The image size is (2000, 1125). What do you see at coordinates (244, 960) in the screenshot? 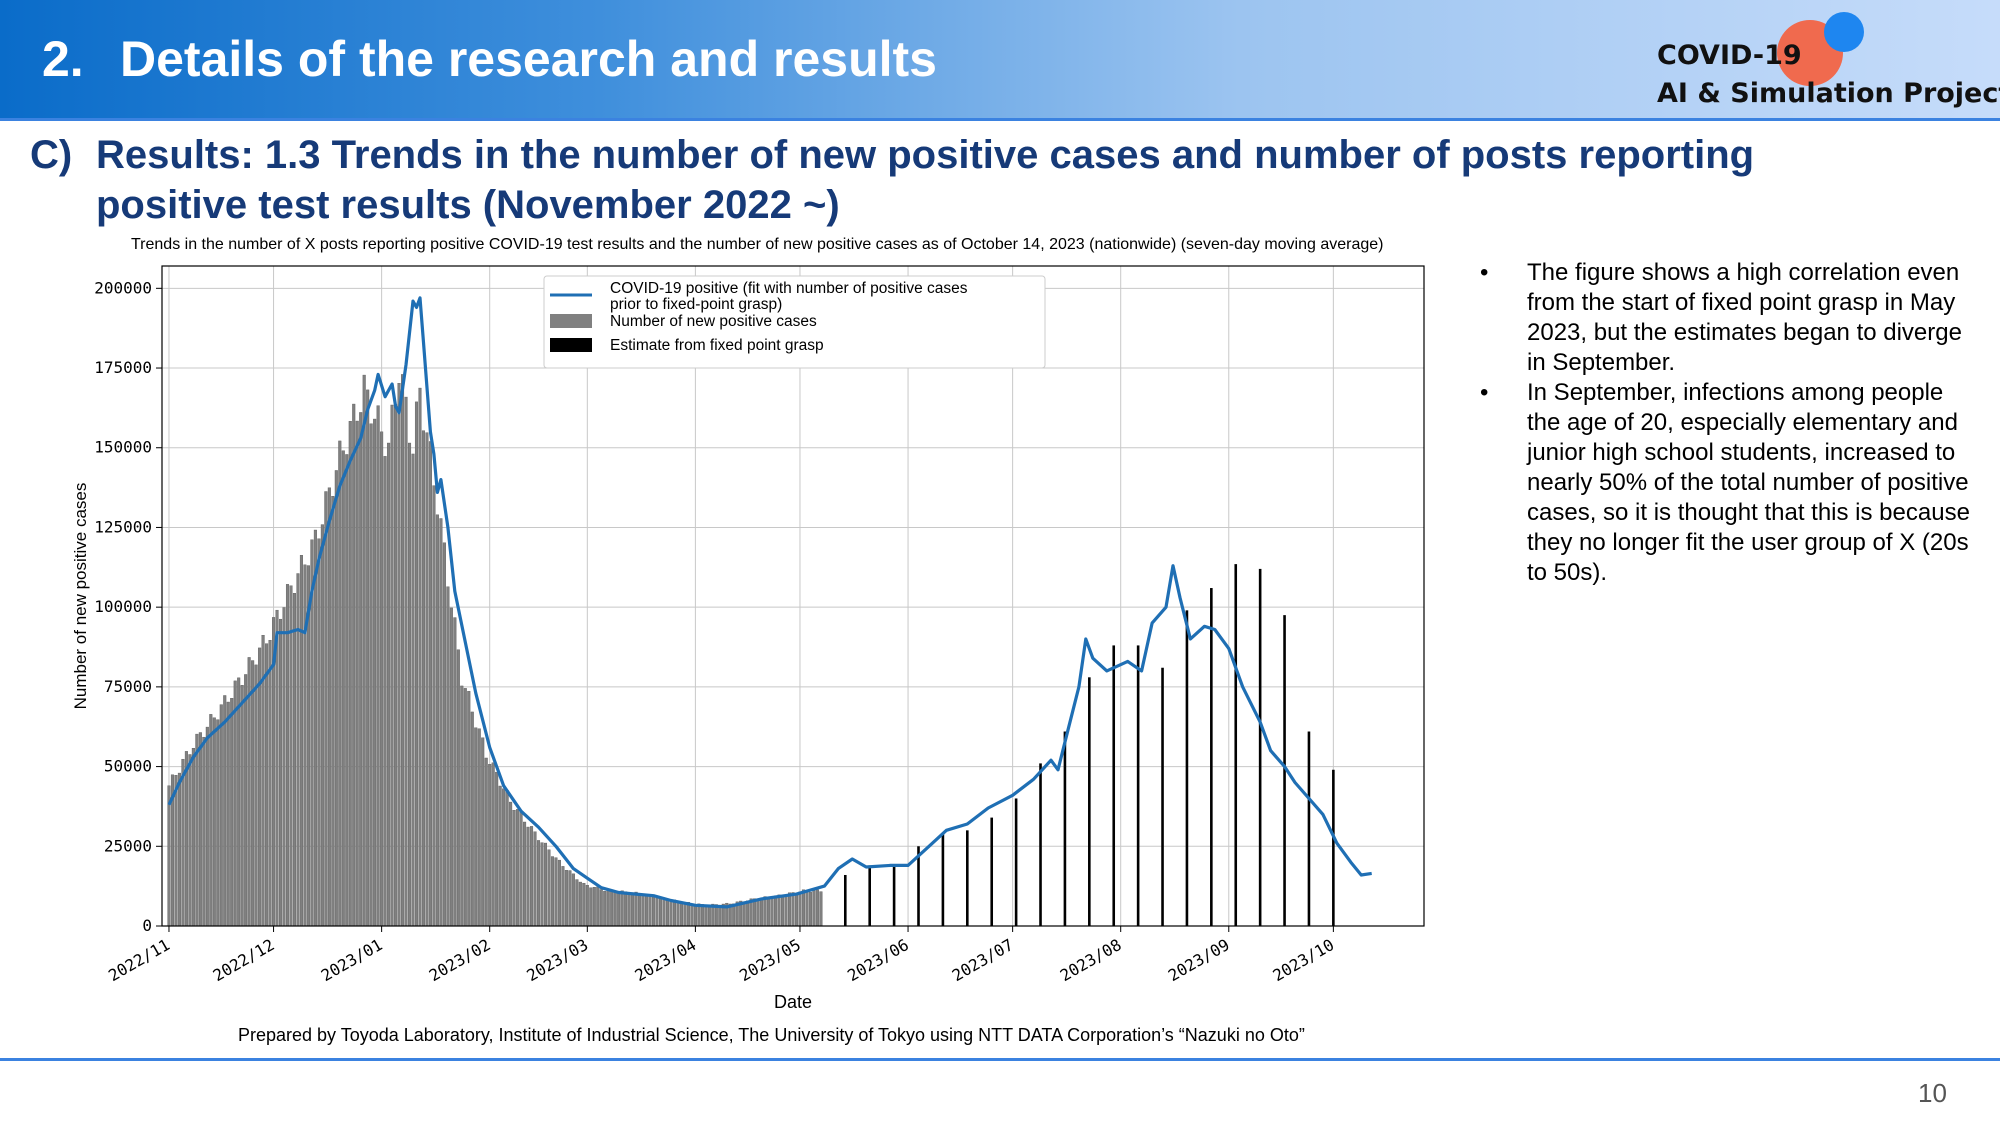
I see `x-tick-label: 2022/12` at bounding box center [244, 960].